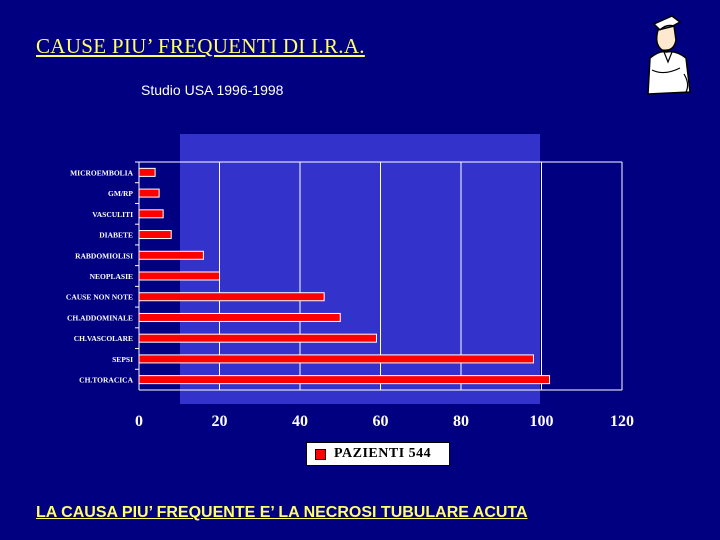 The image size is (720, 540). Describe the element at coordinates (111, 276) in the screenshot. I see `category-label: NEOPLASIE` at that location.